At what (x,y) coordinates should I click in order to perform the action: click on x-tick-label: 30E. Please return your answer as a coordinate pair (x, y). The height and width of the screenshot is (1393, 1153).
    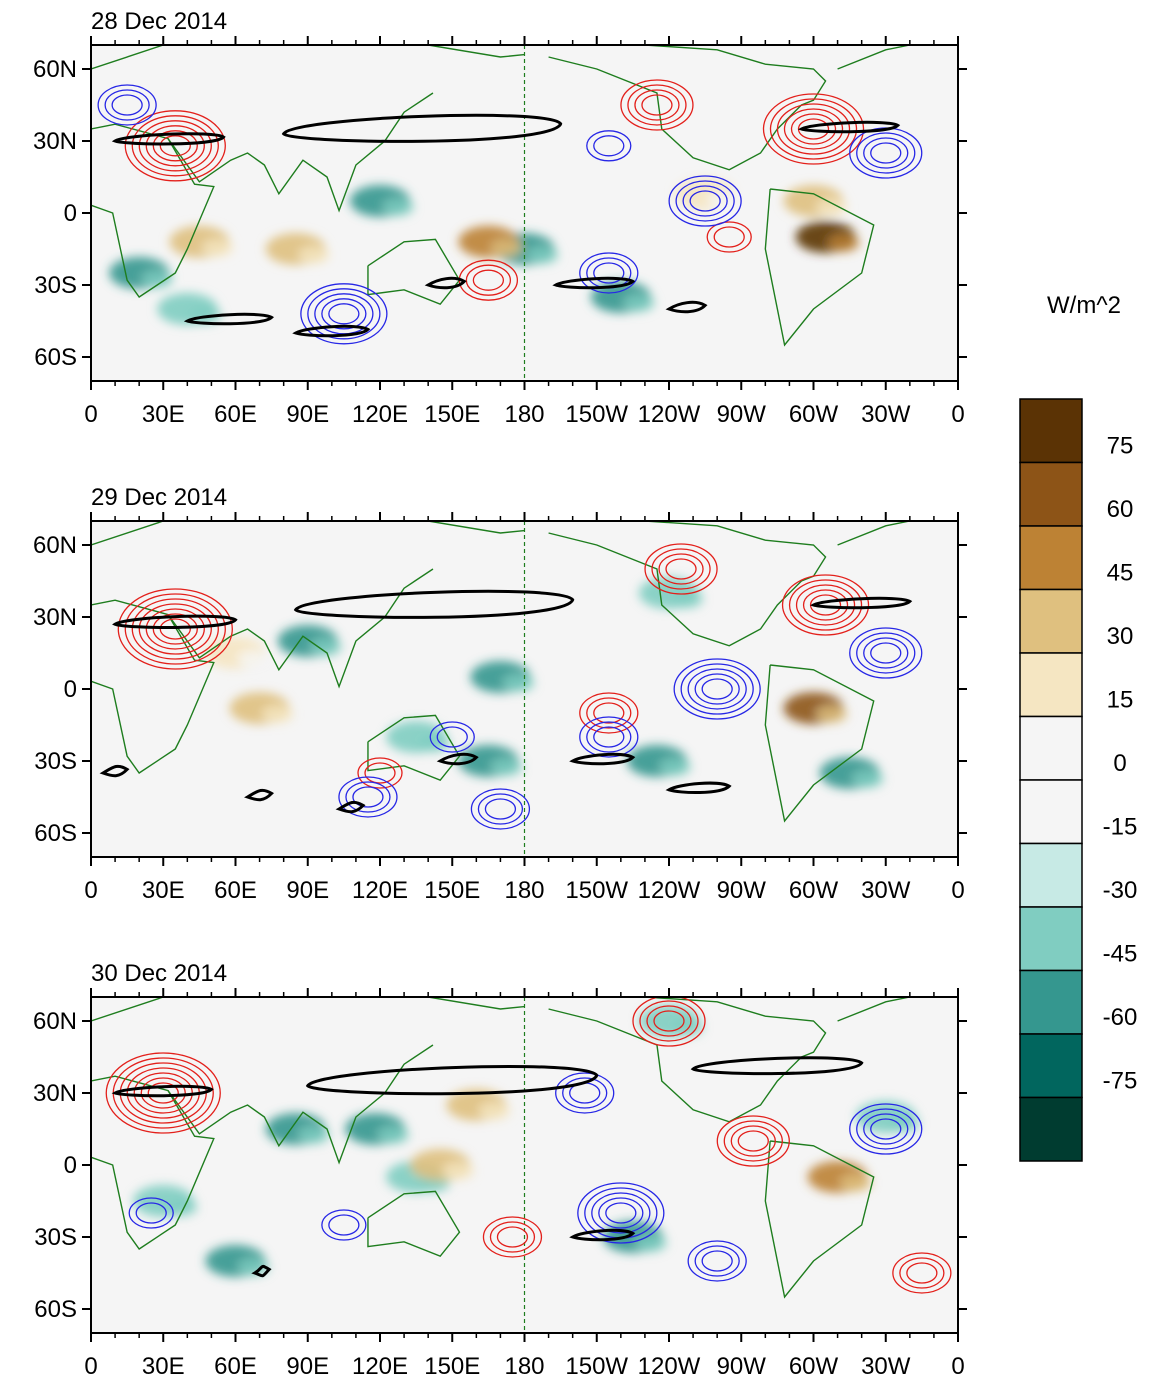
    Looking at the image, I should click on (163, 890).